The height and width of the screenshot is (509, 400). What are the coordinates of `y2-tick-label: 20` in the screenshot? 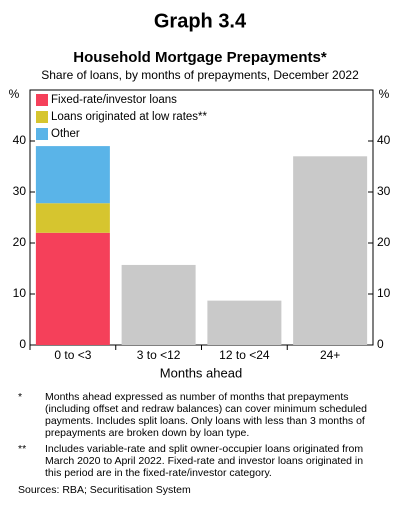 It's located at (384, 242).